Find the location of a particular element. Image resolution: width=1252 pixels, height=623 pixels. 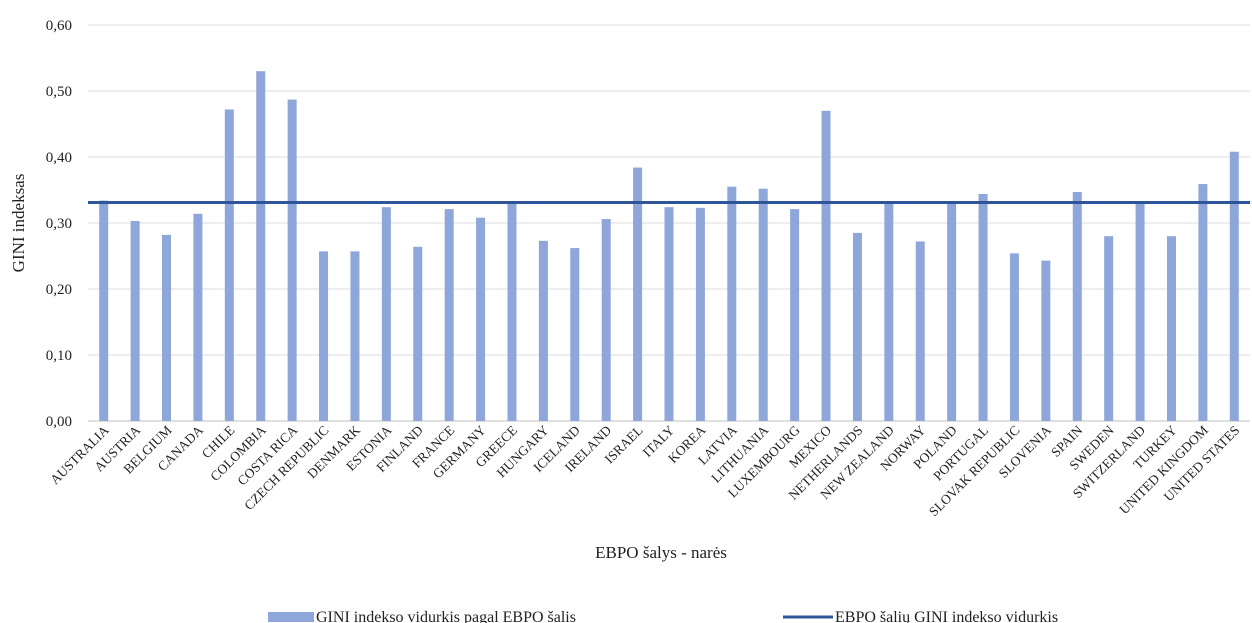

y-tick-label: 0,40 is located at coordinates (59, 158).